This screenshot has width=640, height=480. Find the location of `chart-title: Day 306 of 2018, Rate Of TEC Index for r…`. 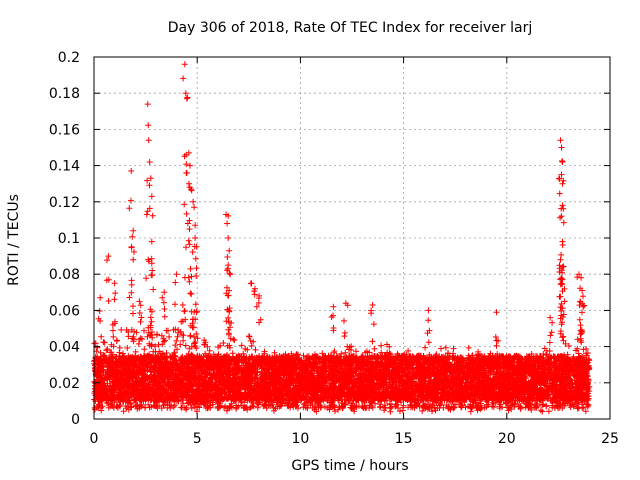

chart-title: Day 306 of 2018, Rate Of TEC Index for r… is located at coordinates (350, 28).